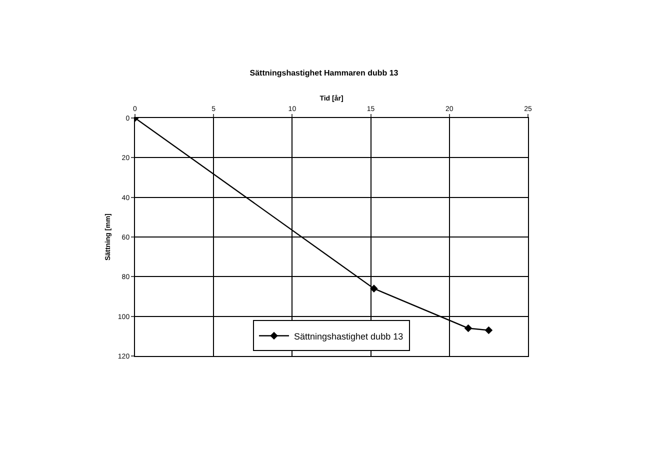 The width and height of the screenshot is (648, 452). Describe the element at coordinates (324, 73) in the screenshot. I see `chart-title: Sättningshastighet Hammaren dubb 13` at that location.